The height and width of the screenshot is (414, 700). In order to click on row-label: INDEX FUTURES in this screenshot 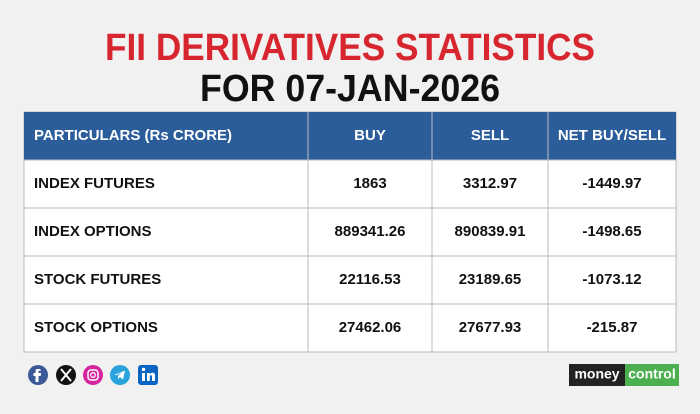, I will do `click(94, 183)`.